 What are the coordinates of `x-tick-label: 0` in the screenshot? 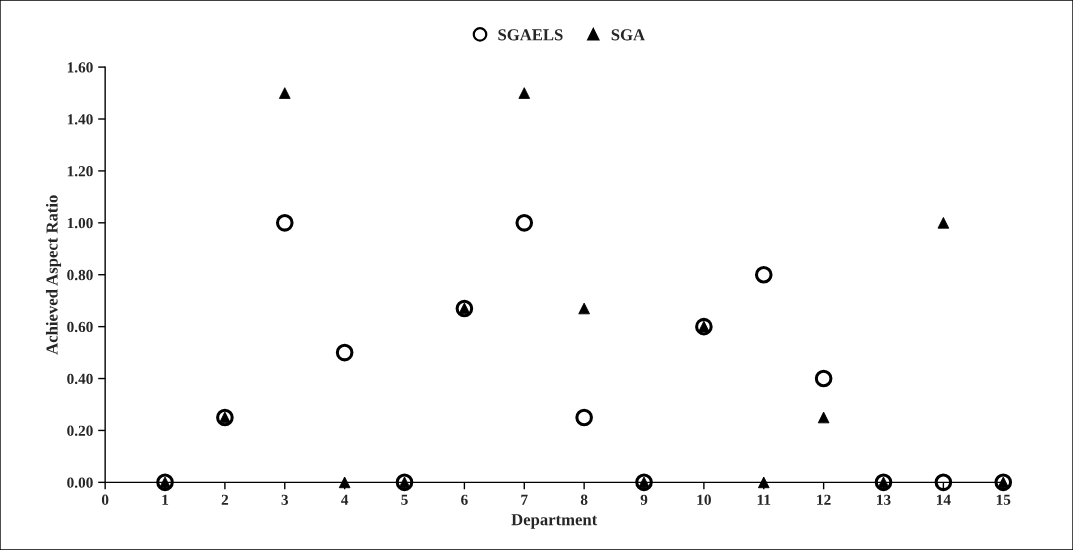 It's located at (105, 499).